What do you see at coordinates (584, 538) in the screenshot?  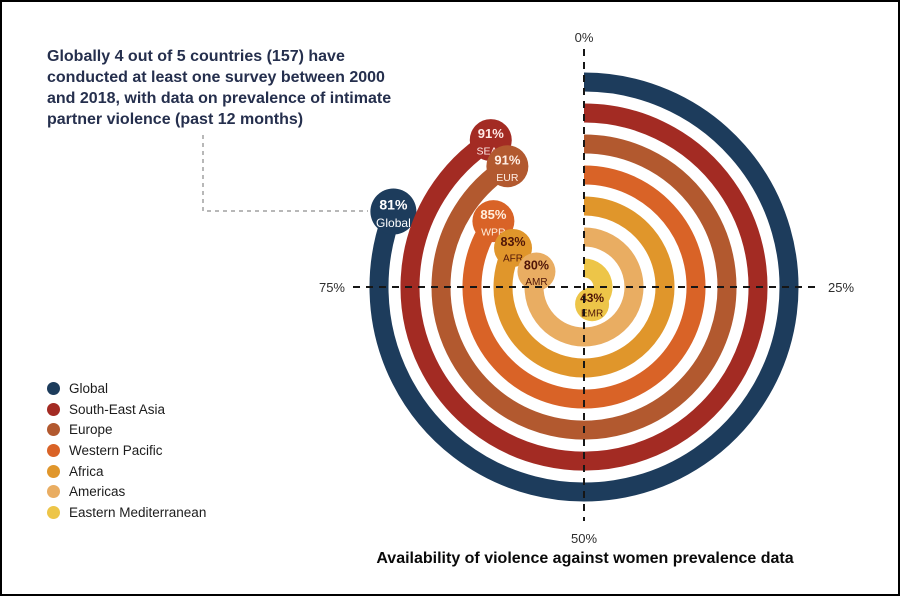 I see `axis-tick-bottom: 50%` at bounding box center [584, 538].